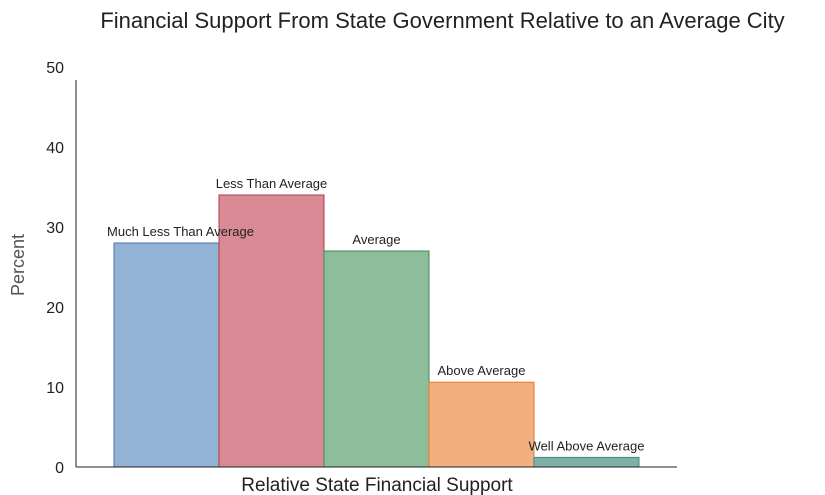 This screenshot has height=495, width=825. I want to click on bar-category-label: Less Than Average, so click(272, 183).